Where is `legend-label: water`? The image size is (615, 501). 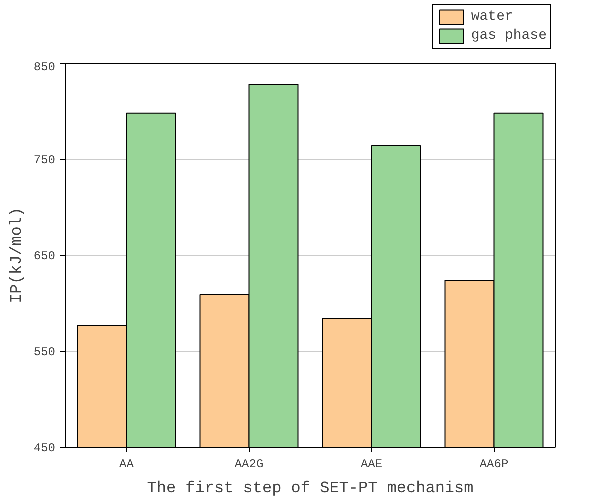
legend-label: water is located at coordinates (492, 17).